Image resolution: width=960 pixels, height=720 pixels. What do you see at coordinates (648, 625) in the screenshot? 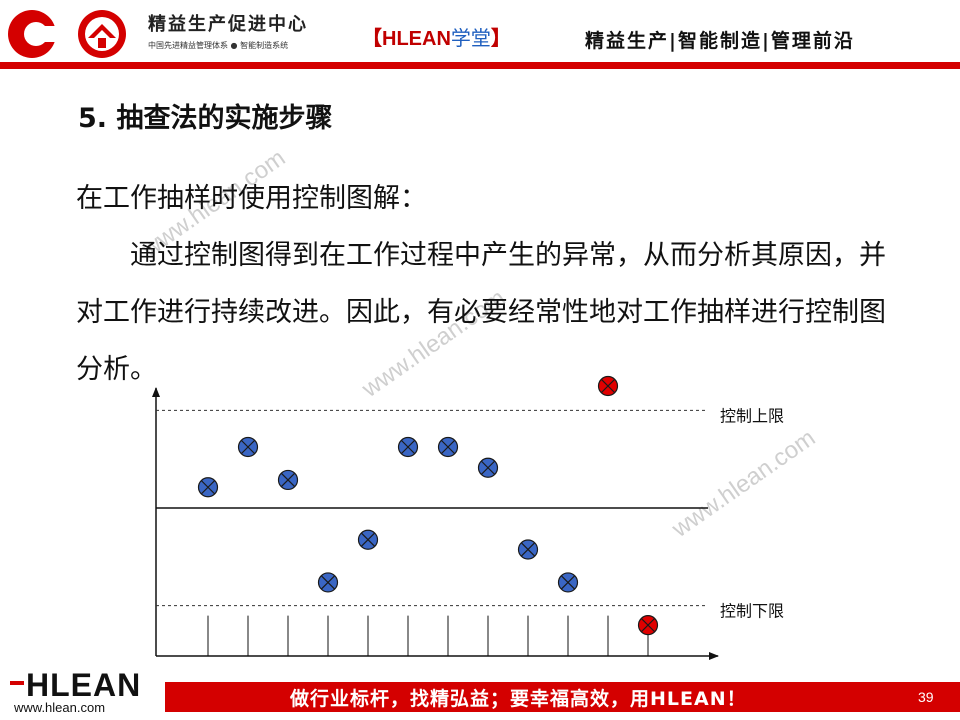
I see `abnormal-data-point` at bounding box center [648, 625].